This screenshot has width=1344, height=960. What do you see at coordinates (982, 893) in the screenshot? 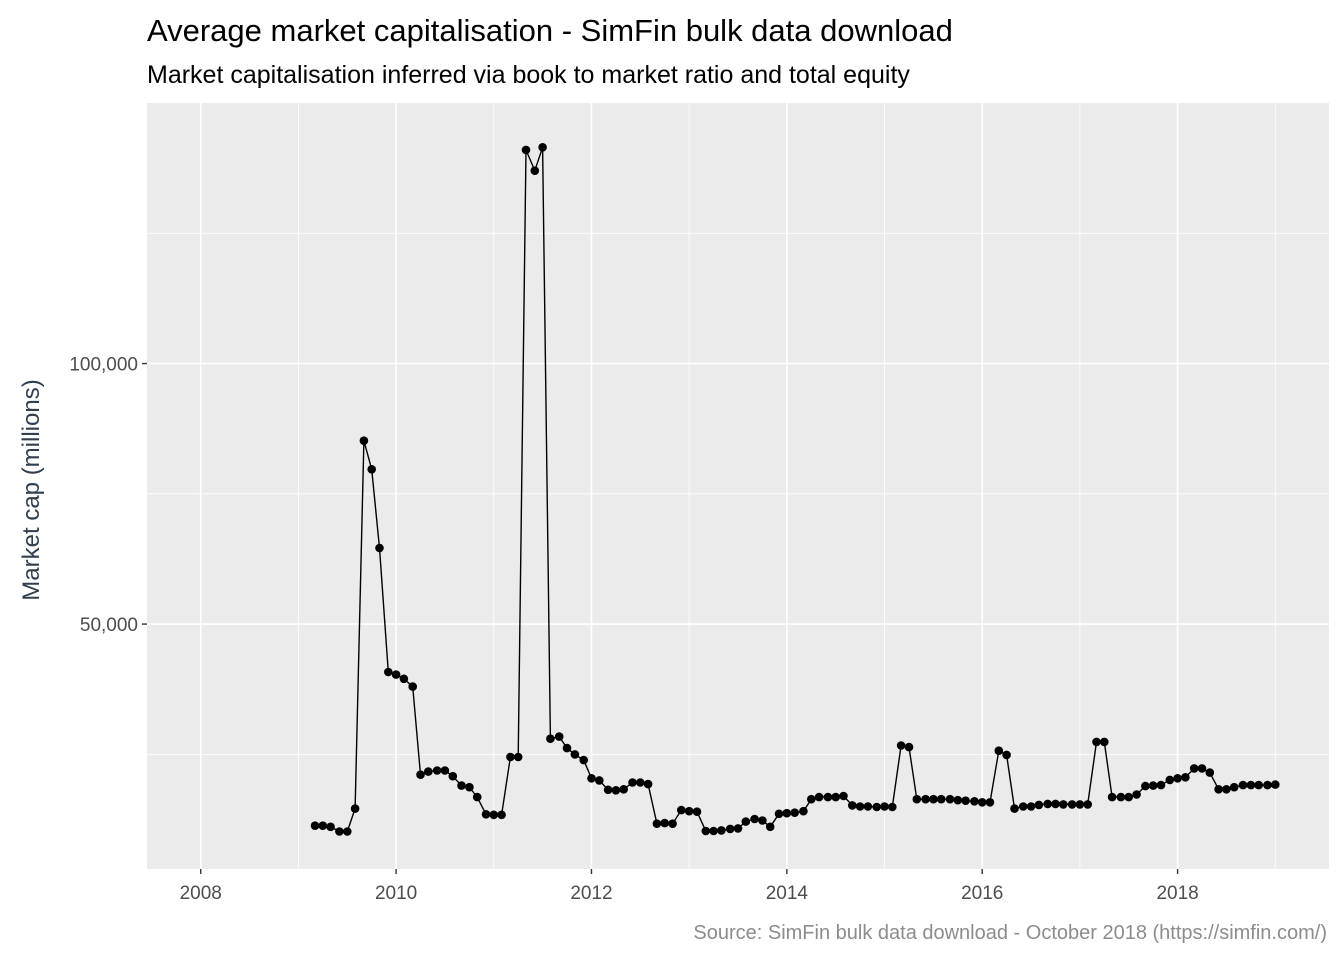
I see `x-tick-label: 2016` at bounding box center [982, 893].